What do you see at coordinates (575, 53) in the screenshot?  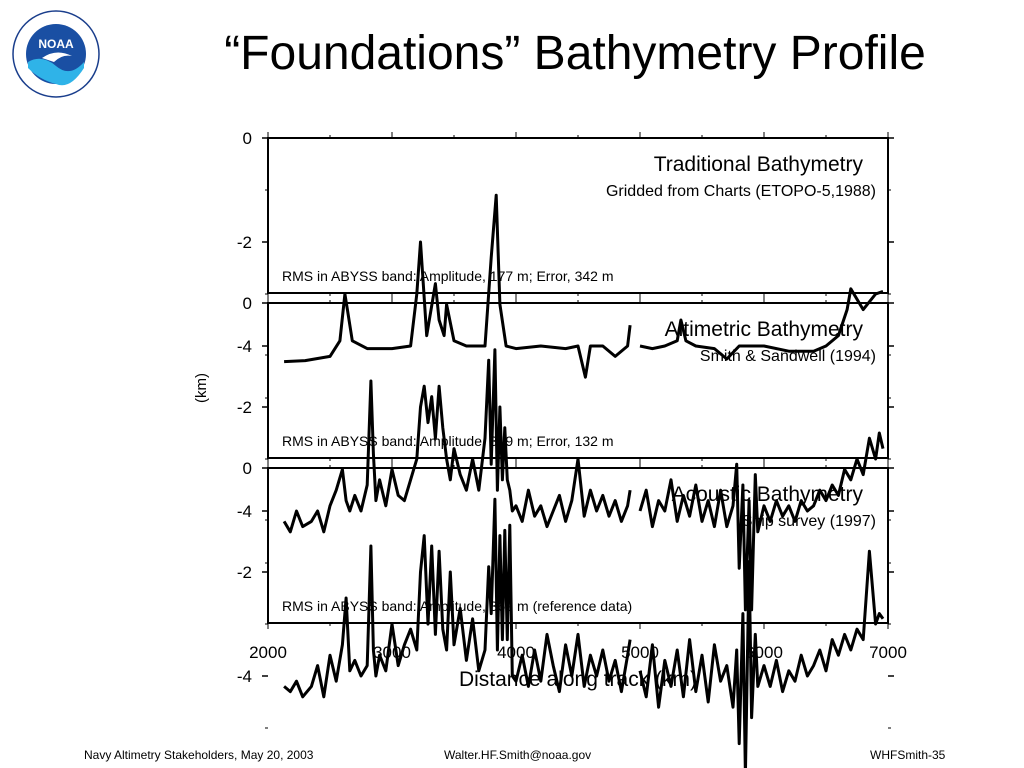 I see `slide-title: “Foundations” Bathymetry Profile` at bounding box center [575, 53].